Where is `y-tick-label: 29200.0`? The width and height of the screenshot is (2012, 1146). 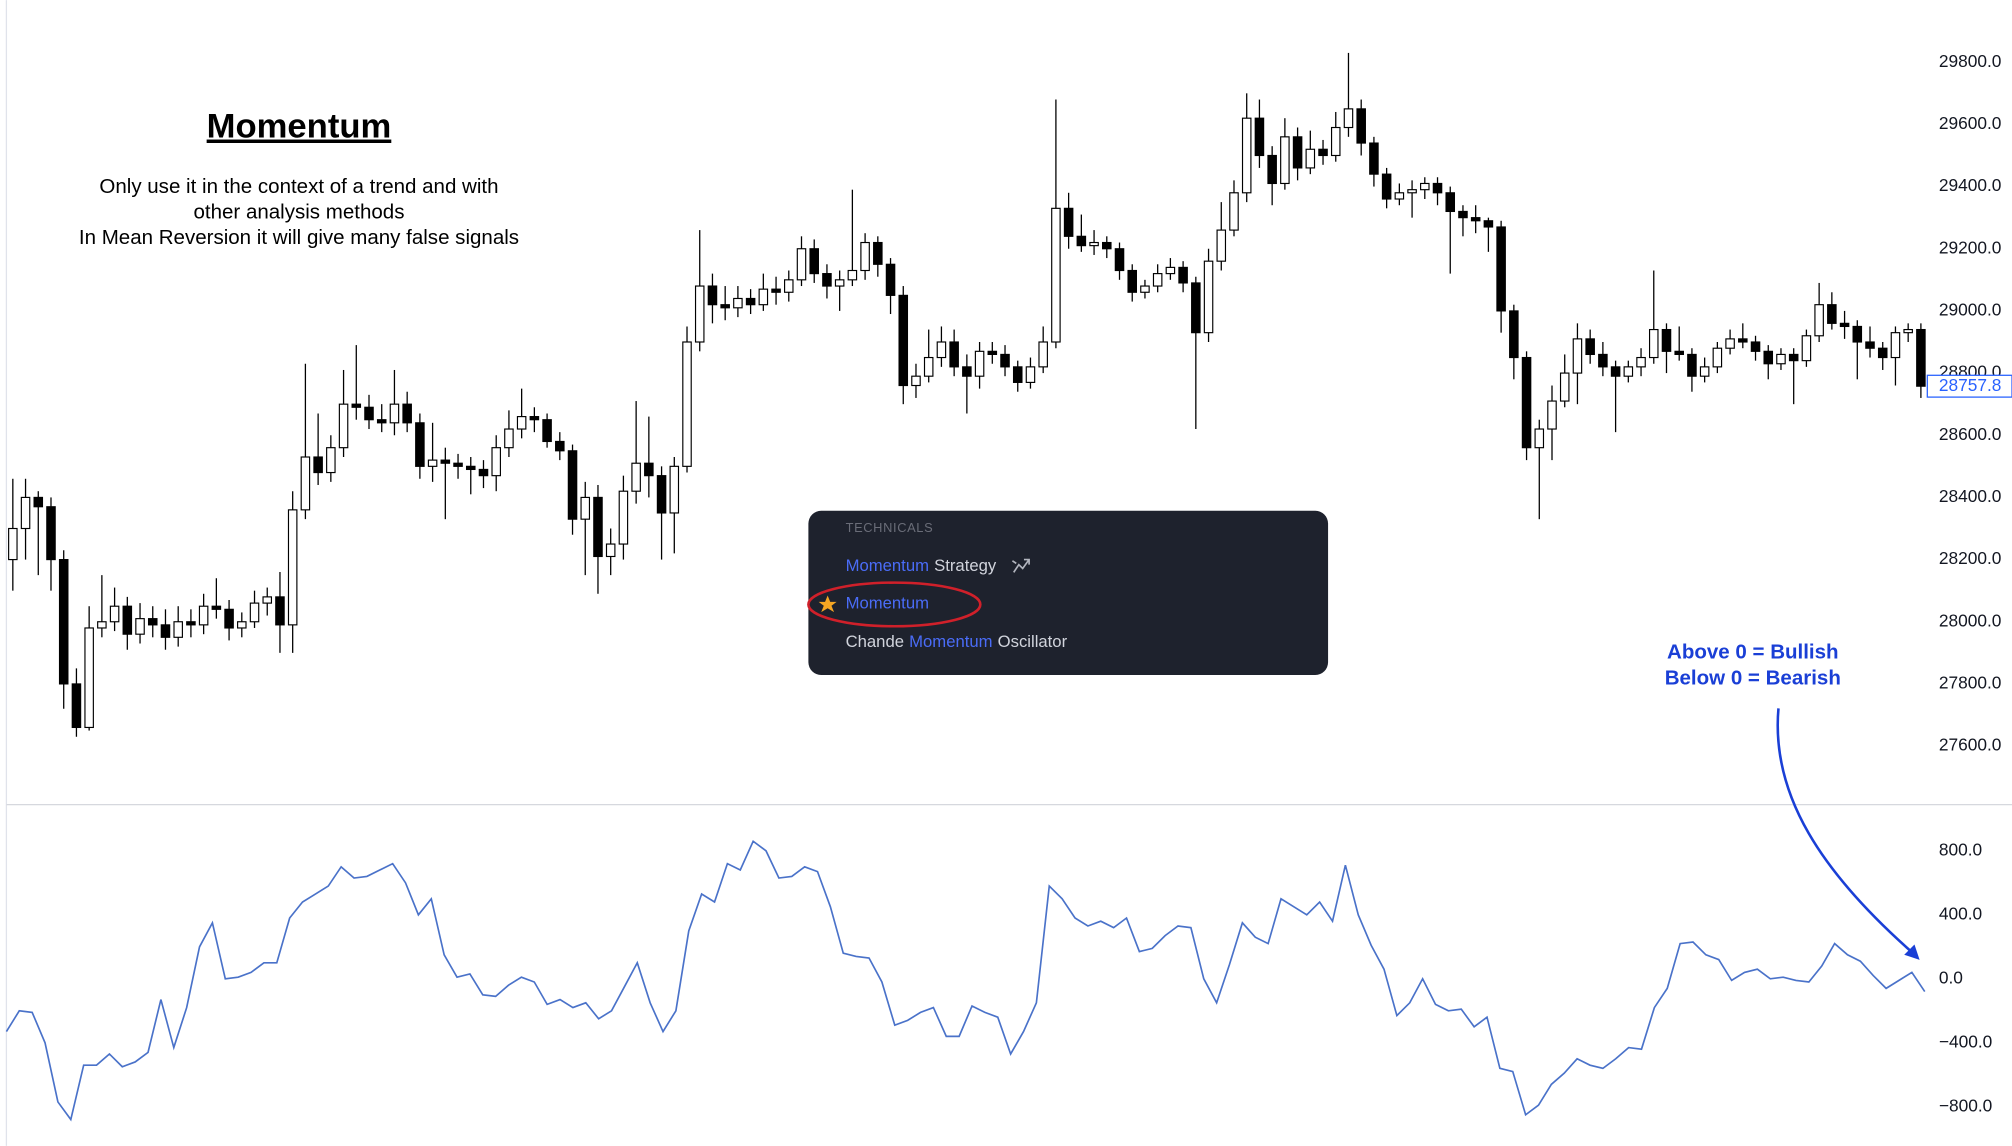 y-tick-label: 29200.0 is located at coordinates (1970, 247).